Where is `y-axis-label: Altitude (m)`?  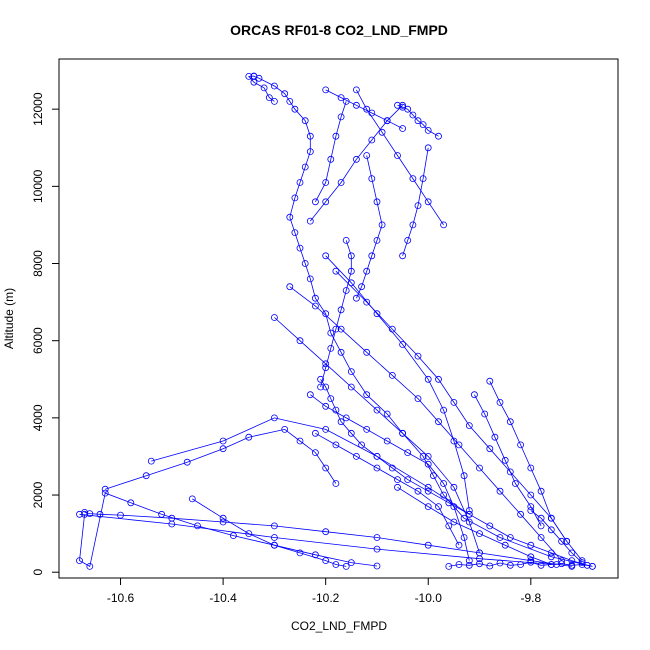 y-axis-label: Altitude (m) is located at coordinates (9, 318).